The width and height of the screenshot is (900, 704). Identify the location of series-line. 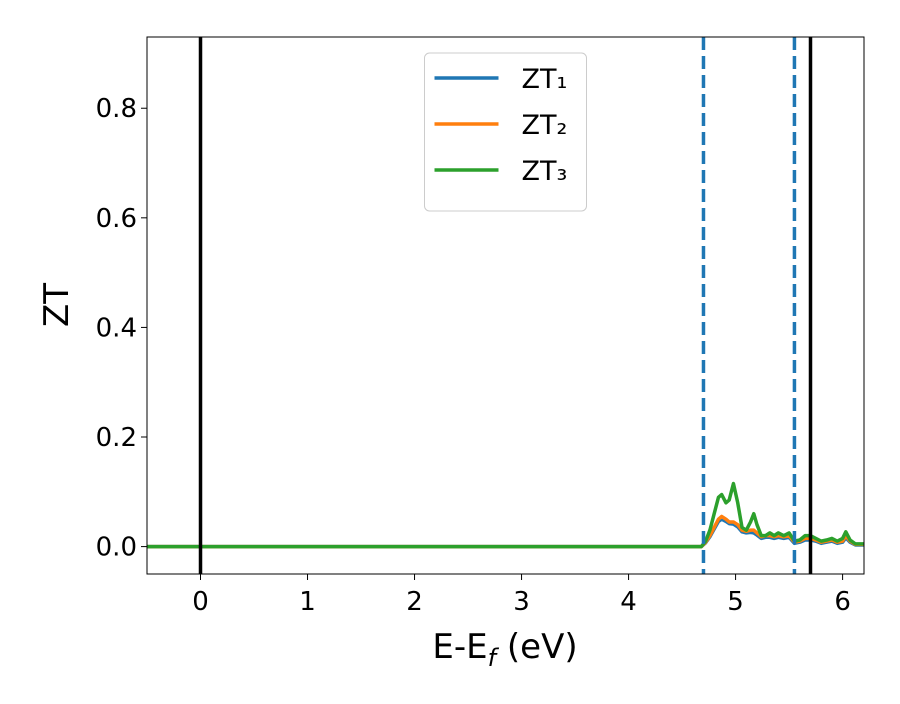
(505, 515).